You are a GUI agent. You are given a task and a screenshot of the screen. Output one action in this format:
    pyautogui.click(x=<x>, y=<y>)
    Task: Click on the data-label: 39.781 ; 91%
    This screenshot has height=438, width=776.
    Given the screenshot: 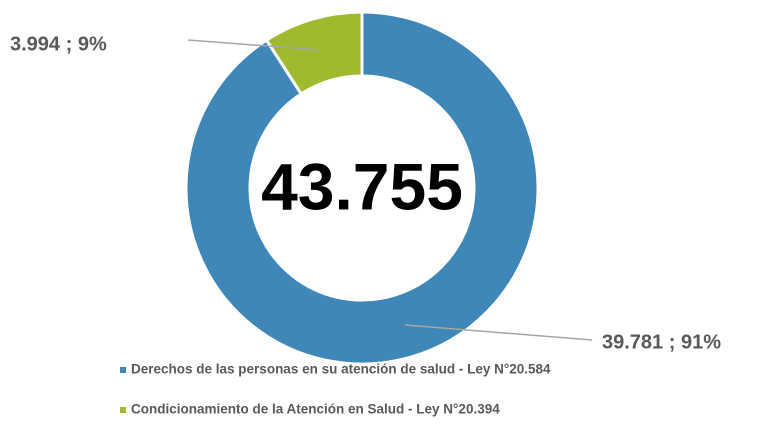 What is the action you would take?
    pyautogui.click(x=661, y=342)
    